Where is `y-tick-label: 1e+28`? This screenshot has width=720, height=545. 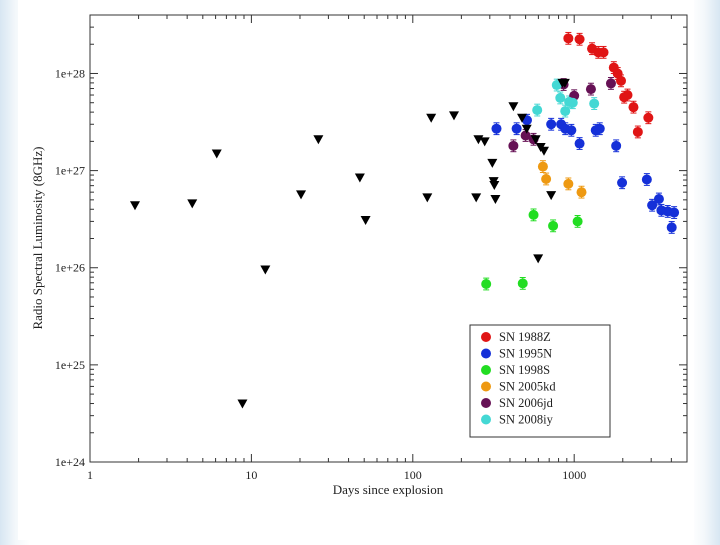
y-tick-label: 1e+28 is located at coordinates (70, 73).